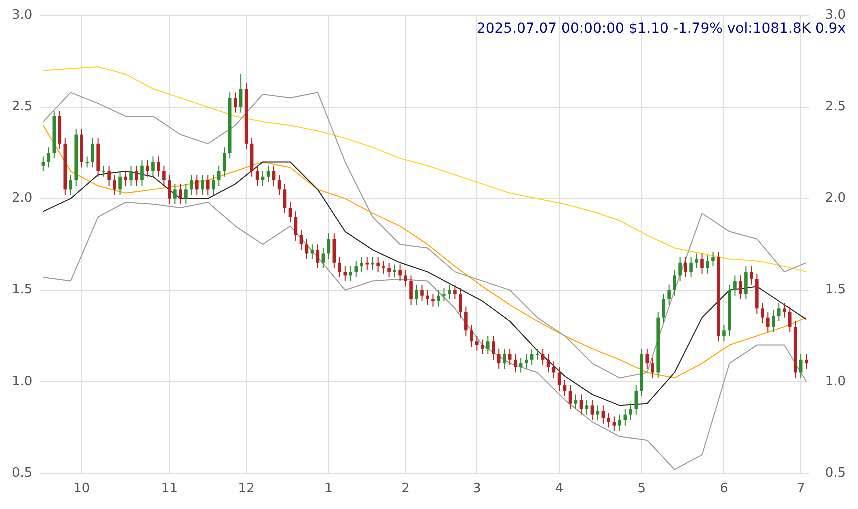 The height and width of the screenshot is (509, 858). I want to click on x-tick-label: 2, so click(406, 489).